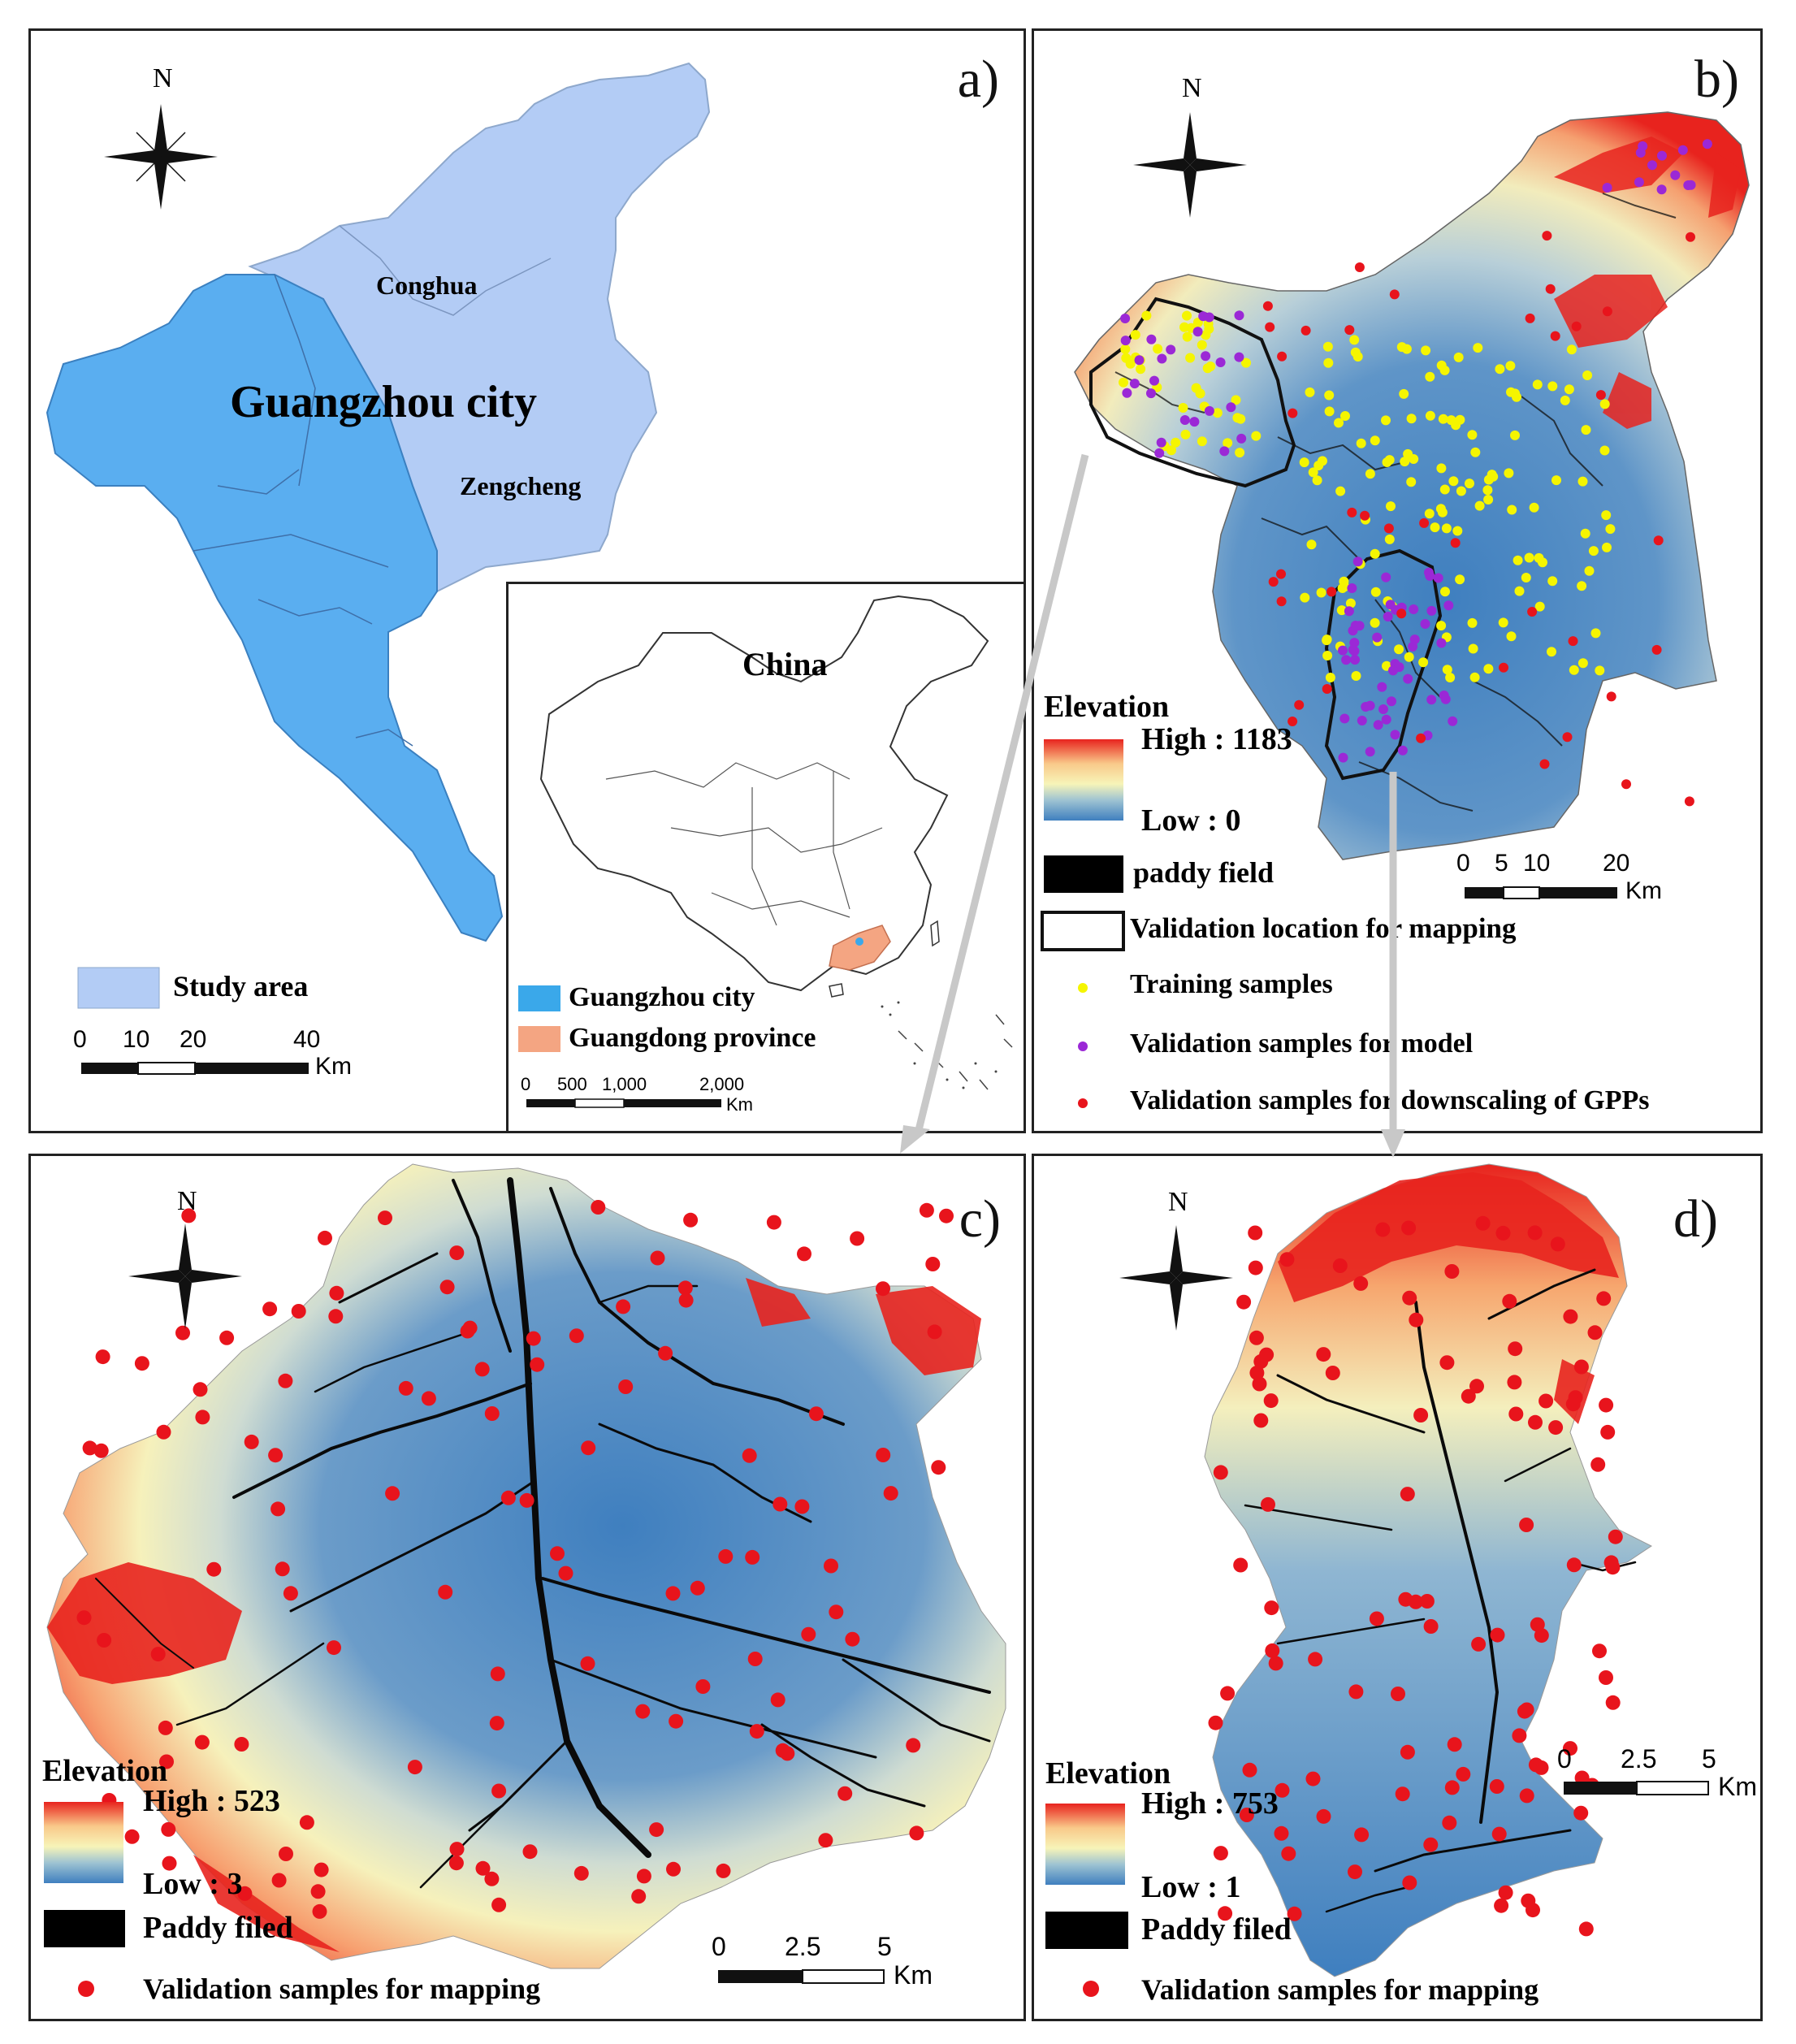 The width and height of the screenshot is (1796, 2044). What do you see at coordinates (1541, 893) in the screenshot?
I see `scale-bar-b` at bounding box center [1541, 893].